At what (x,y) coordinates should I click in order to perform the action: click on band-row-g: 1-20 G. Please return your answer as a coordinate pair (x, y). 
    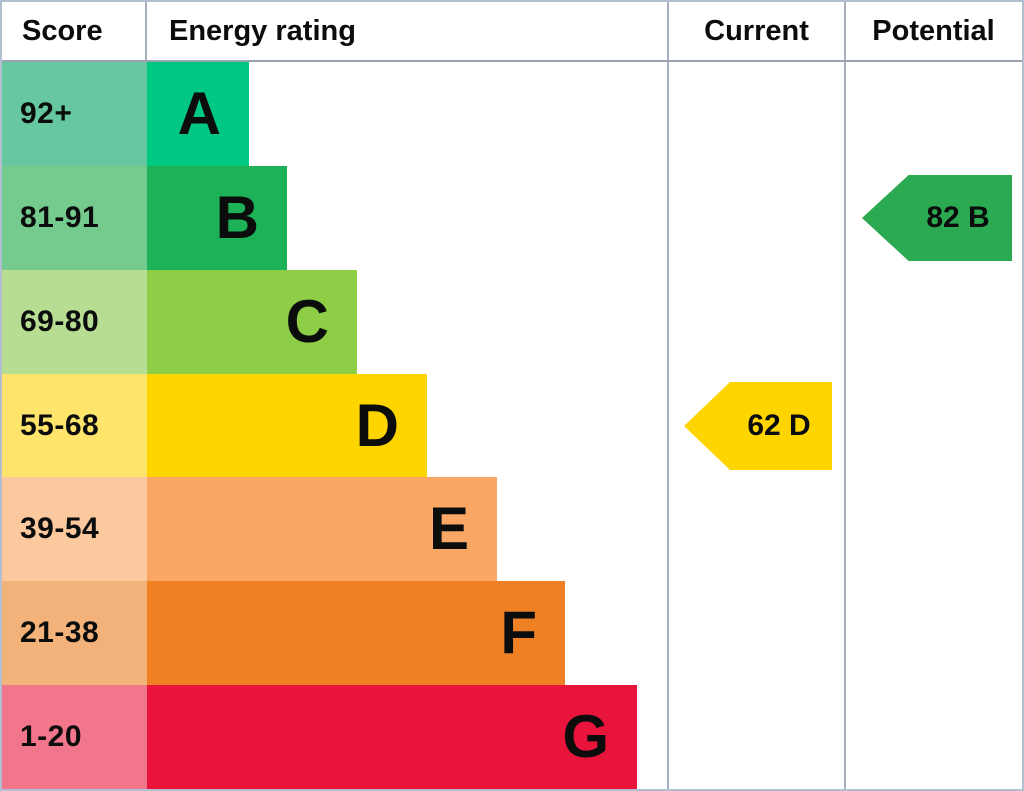
    Looking at the image, I should click on (512, 737).